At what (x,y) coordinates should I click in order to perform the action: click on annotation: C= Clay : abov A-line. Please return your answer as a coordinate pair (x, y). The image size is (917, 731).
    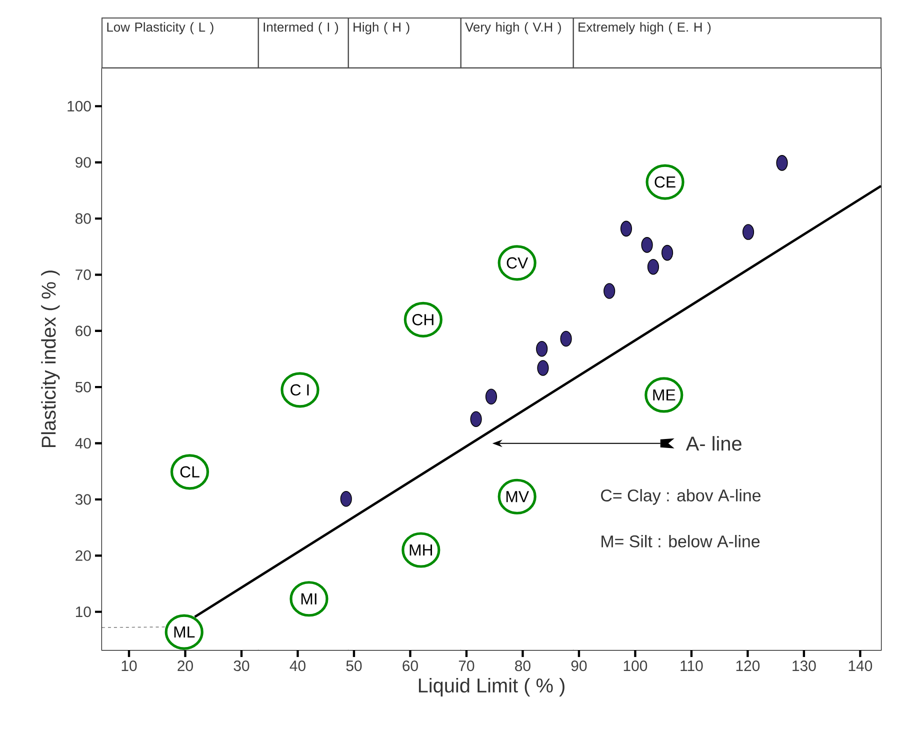
    Looking at the image, I should click on (681, 497).